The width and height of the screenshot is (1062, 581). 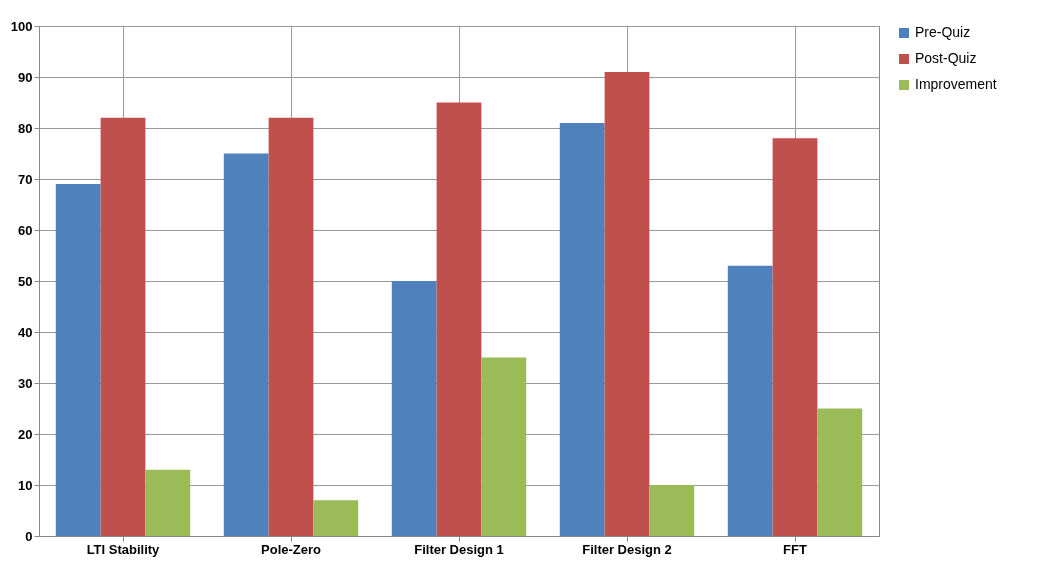 I want to click on x-tick-label: Filter Design 2, so click(x=627, y=549).